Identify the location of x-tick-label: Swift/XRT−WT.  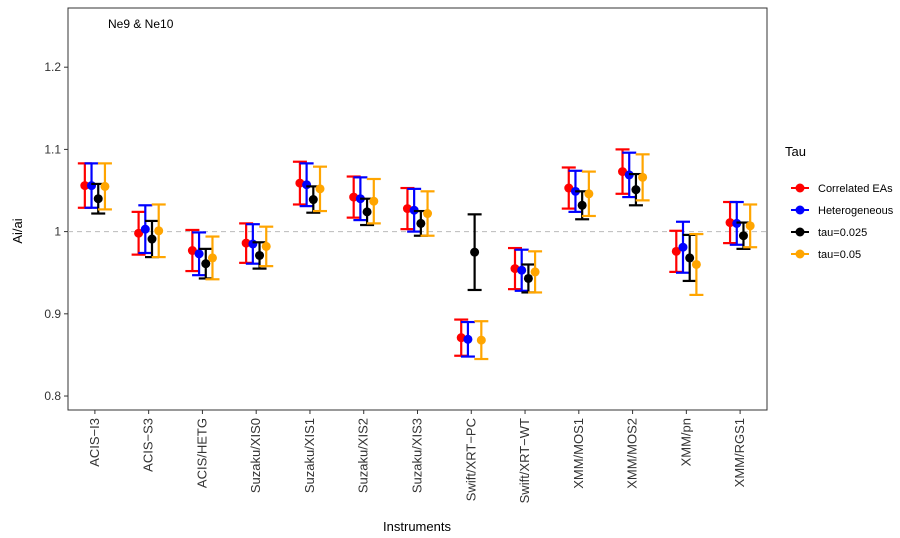
(524, 460).